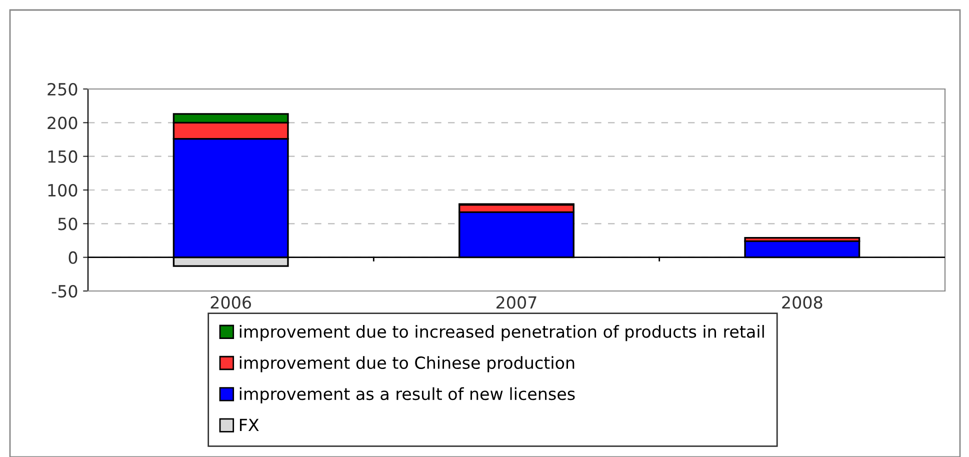  Describe the element at coordinates (68, 224) in the screenshot. I see `y-tick-label: 50` at that location.